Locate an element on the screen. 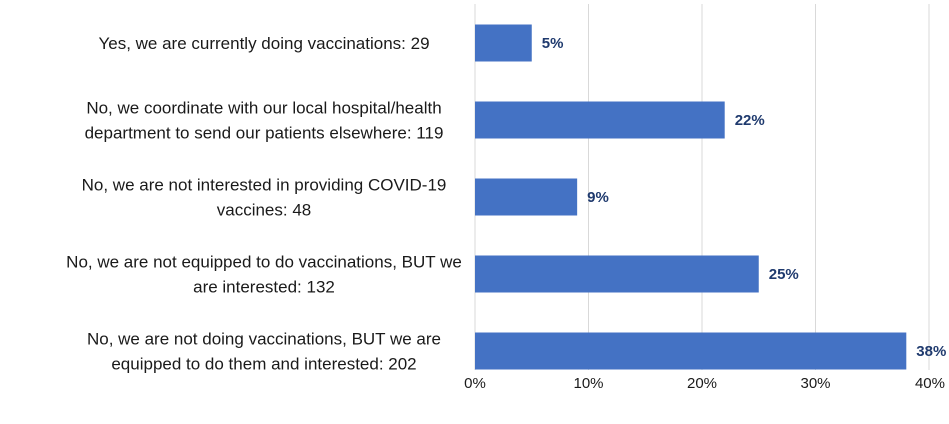 The width and height of the screenshot is (949, 424). data-label: 38% is located at coordinates (931, 351).